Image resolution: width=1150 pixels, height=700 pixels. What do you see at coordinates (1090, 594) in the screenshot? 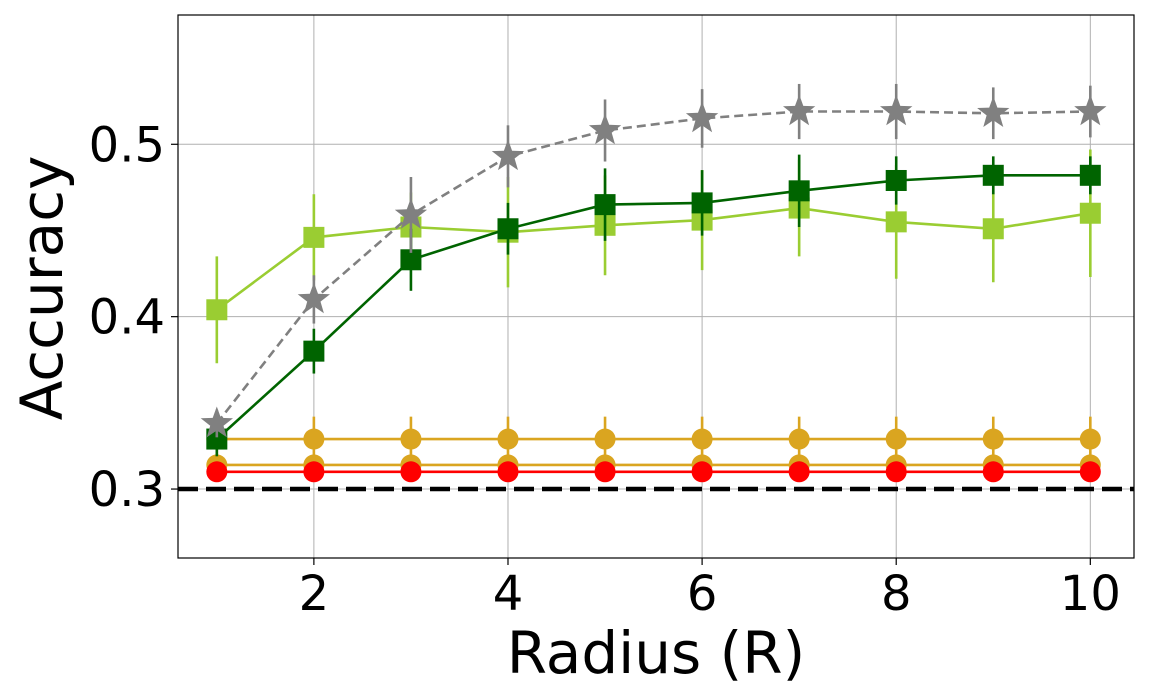
I see `x-tick-label: 10` at bounding box center [1090, 594].